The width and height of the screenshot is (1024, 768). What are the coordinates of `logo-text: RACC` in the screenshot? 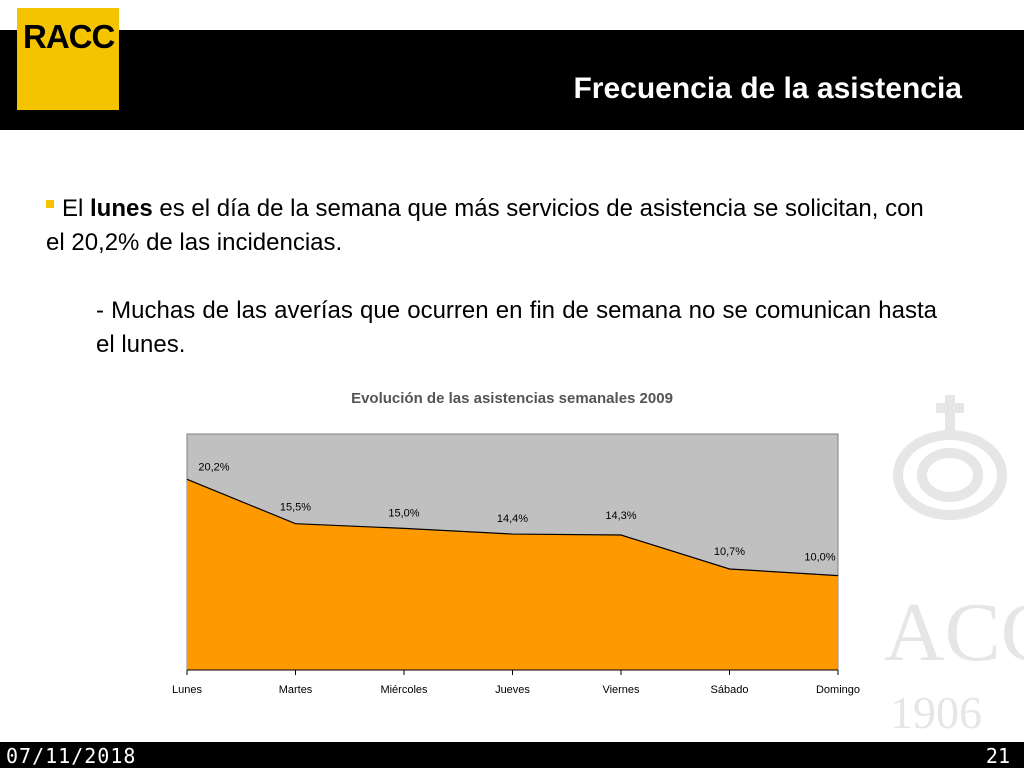 It's located at (69, 36).